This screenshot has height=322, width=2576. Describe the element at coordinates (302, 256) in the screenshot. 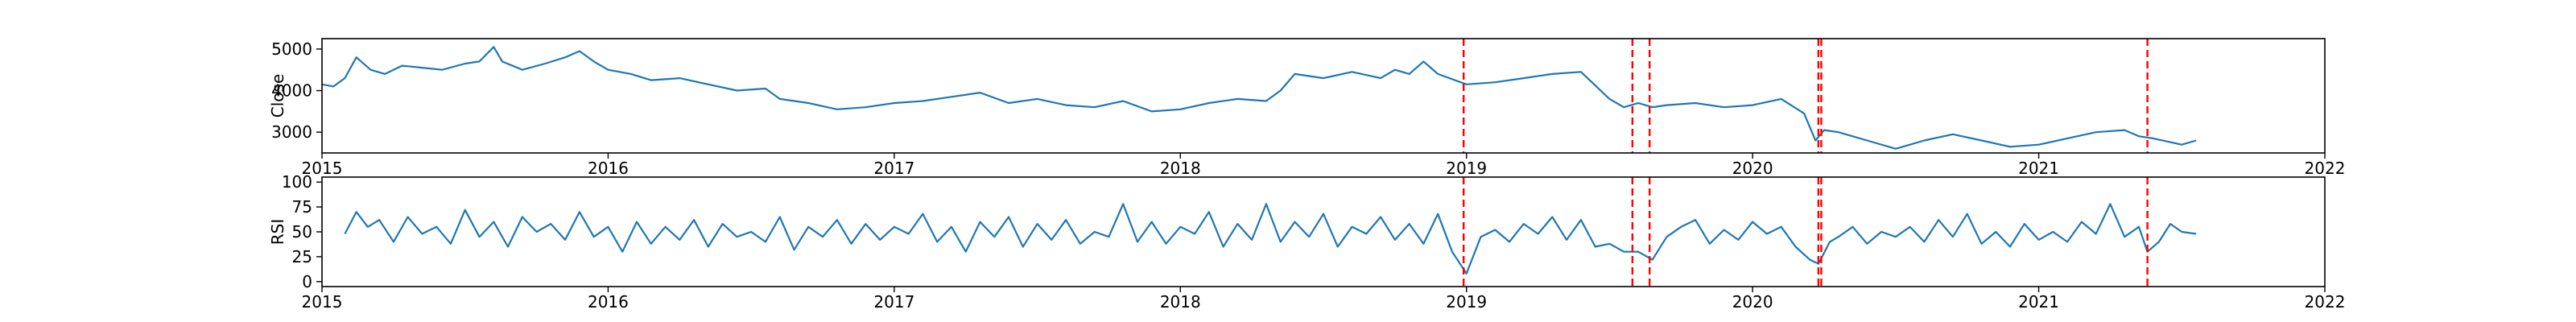

I see `y-tick-label: 25` at that location.